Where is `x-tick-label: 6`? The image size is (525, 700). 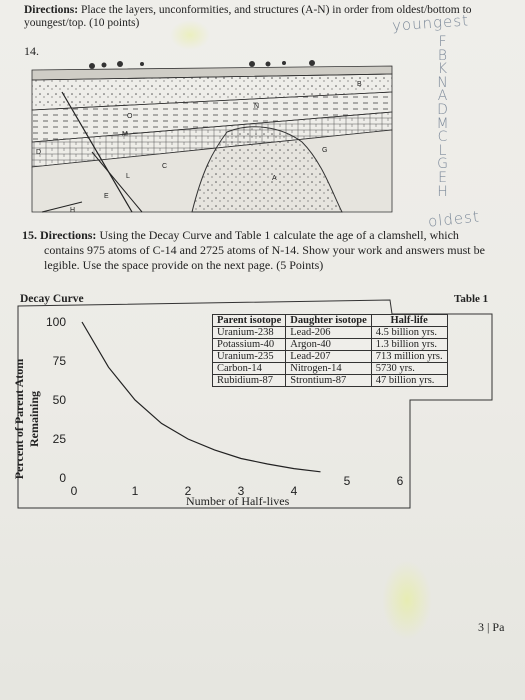
x-tick-label: 6 is located at coordinates (400, 481).